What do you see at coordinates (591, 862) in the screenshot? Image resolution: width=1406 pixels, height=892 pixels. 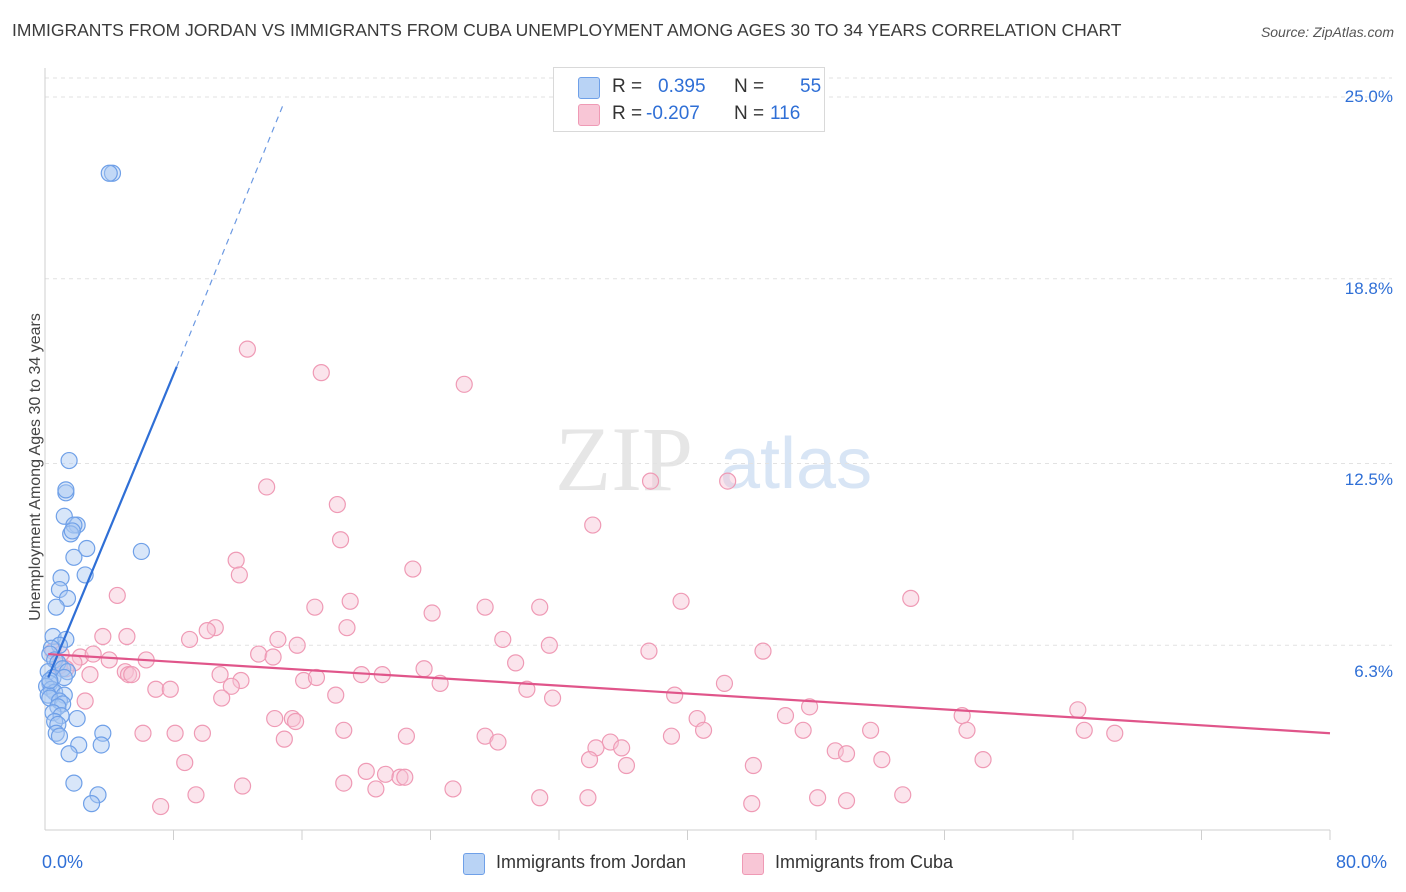 I see `jordan-legend-label: Immigrants from Jordan` at bounding box center [591, 862].